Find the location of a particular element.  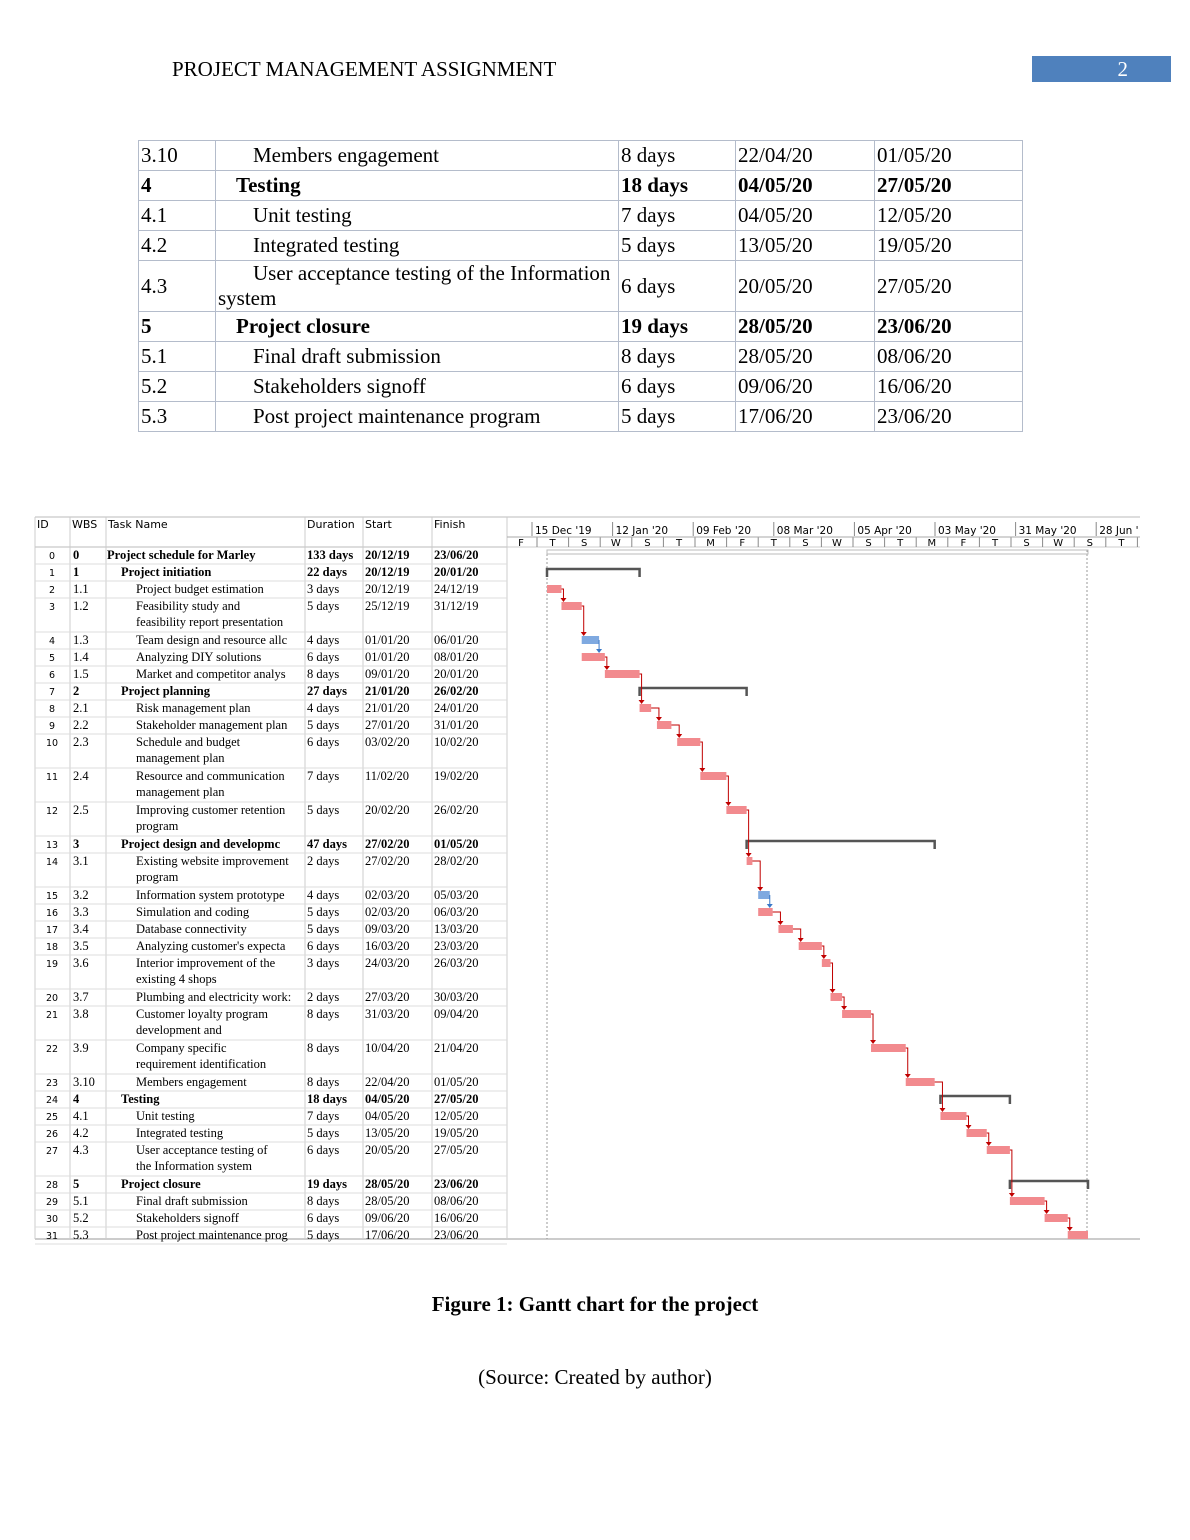

summary-bar is located at coordinates (693, 691).